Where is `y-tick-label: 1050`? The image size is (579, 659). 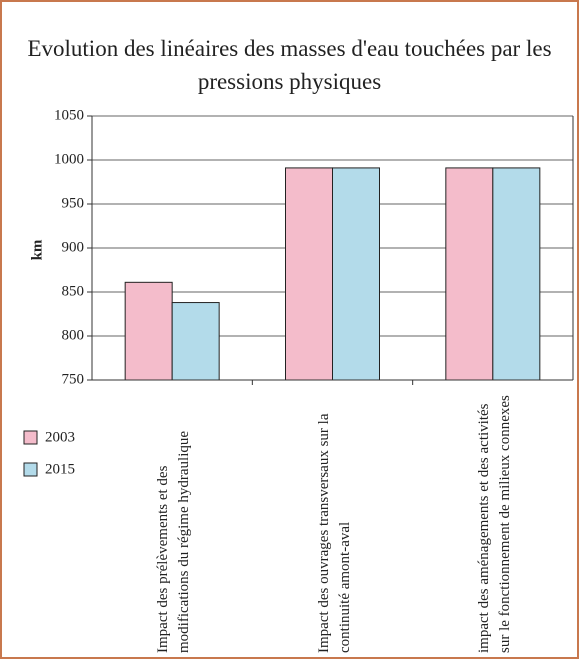
y-tick-label: 1050 is located at coordinates (69, 115).